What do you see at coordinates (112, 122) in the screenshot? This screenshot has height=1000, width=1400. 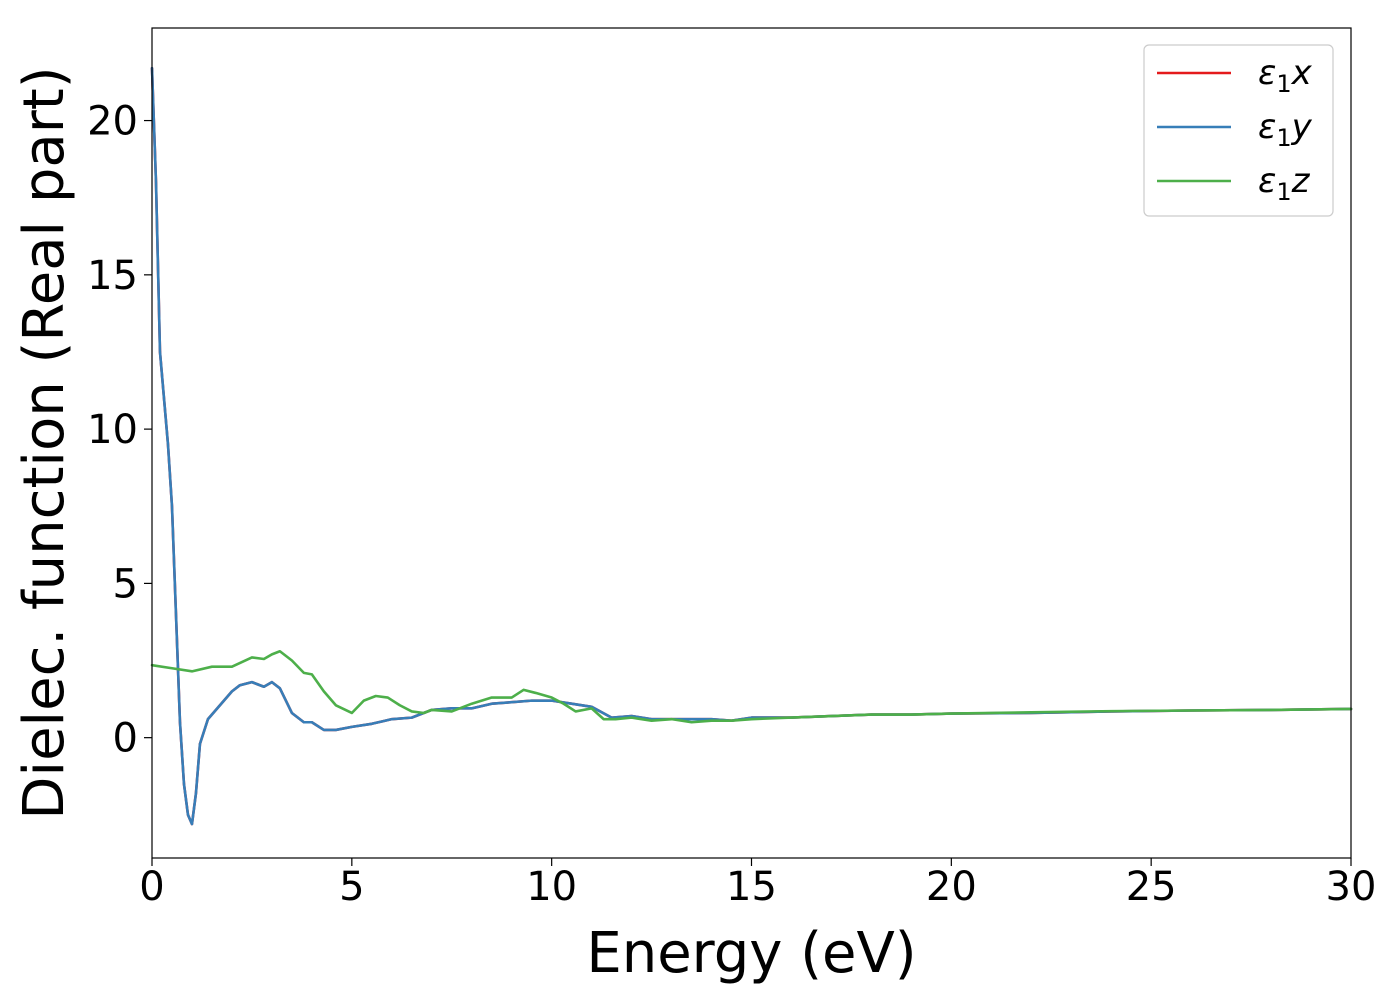 I see `y-tick-label: 20` at bounding box center [112, 122].